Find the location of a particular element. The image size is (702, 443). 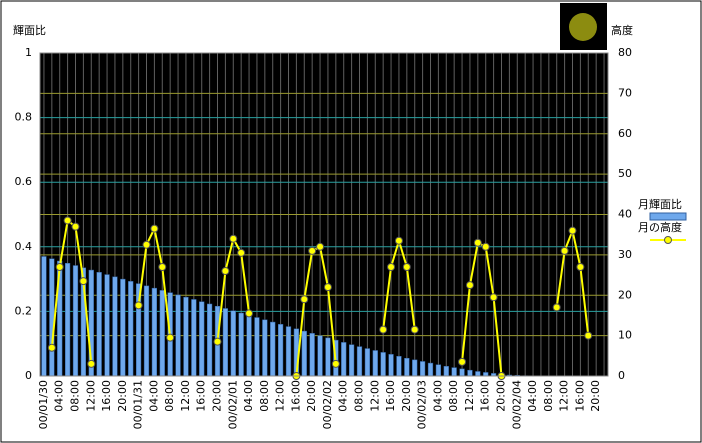

y2-tick-label: 30 is located at coordinates (625, 254).